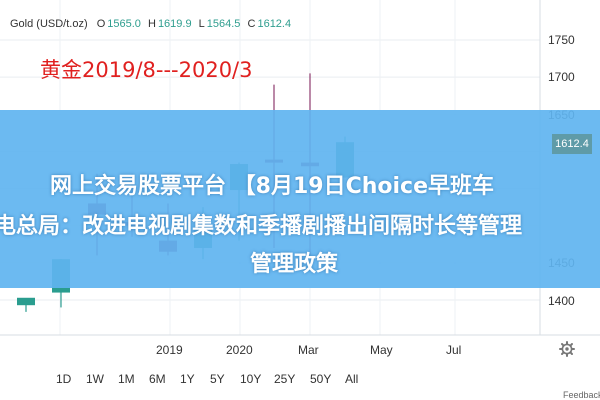 This screenshot has width=600, height=400. I want to click on overlay-headline-line3: 管理政策, so click(294, 264).